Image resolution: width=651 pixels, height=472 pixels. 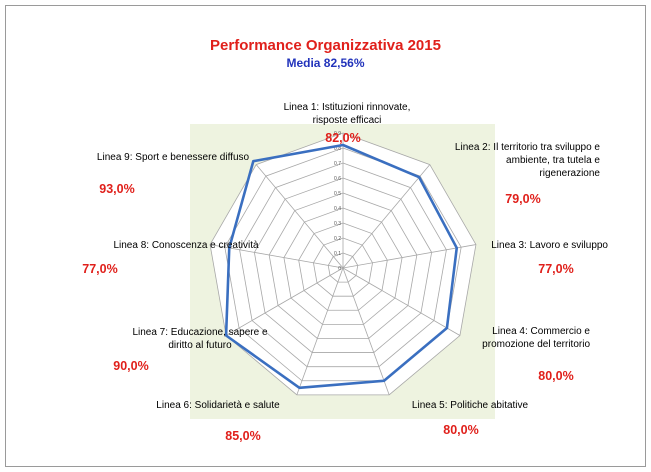 What do you see at coordinates (337, 164) in the screenshot?
I see `tick-label: 0,7` at bounding box center [337, 164].